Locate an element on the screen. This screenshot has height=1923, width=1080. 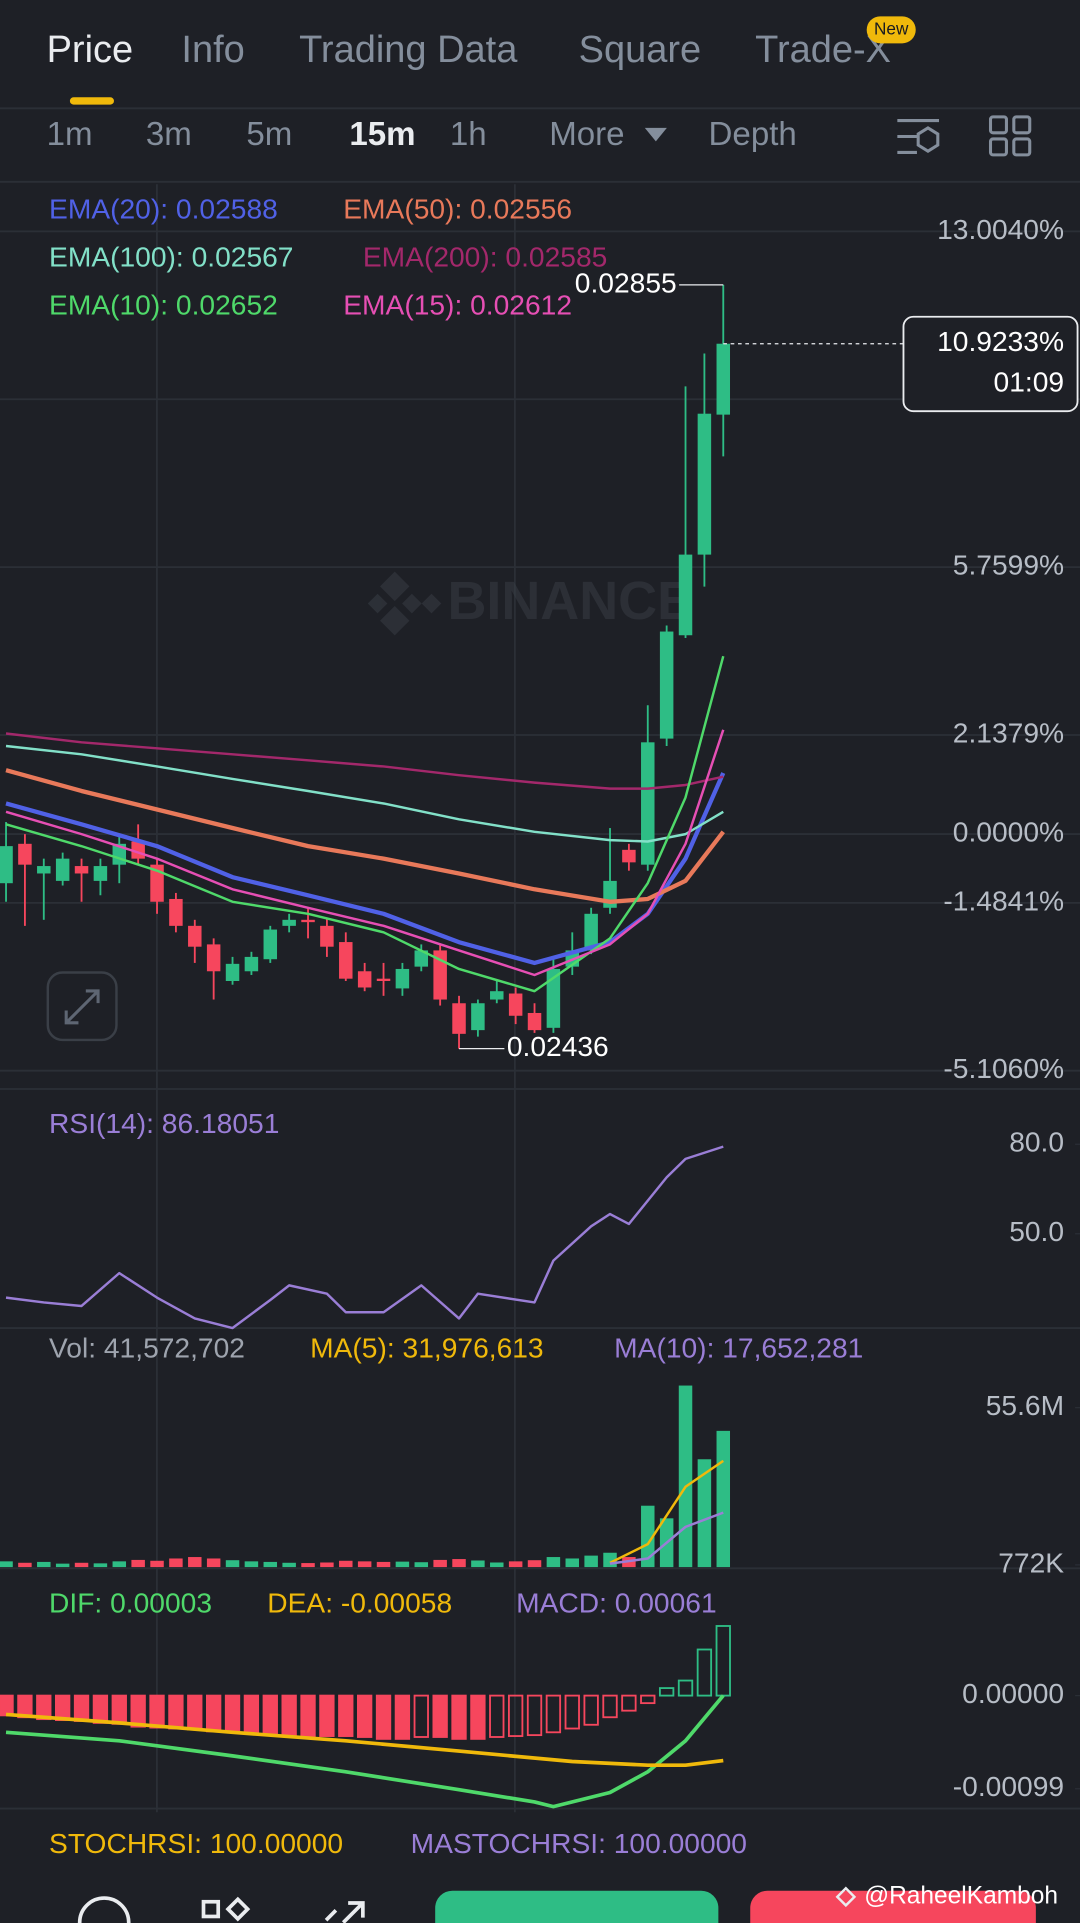
layout-icon is located at coordinates (1010, 136).